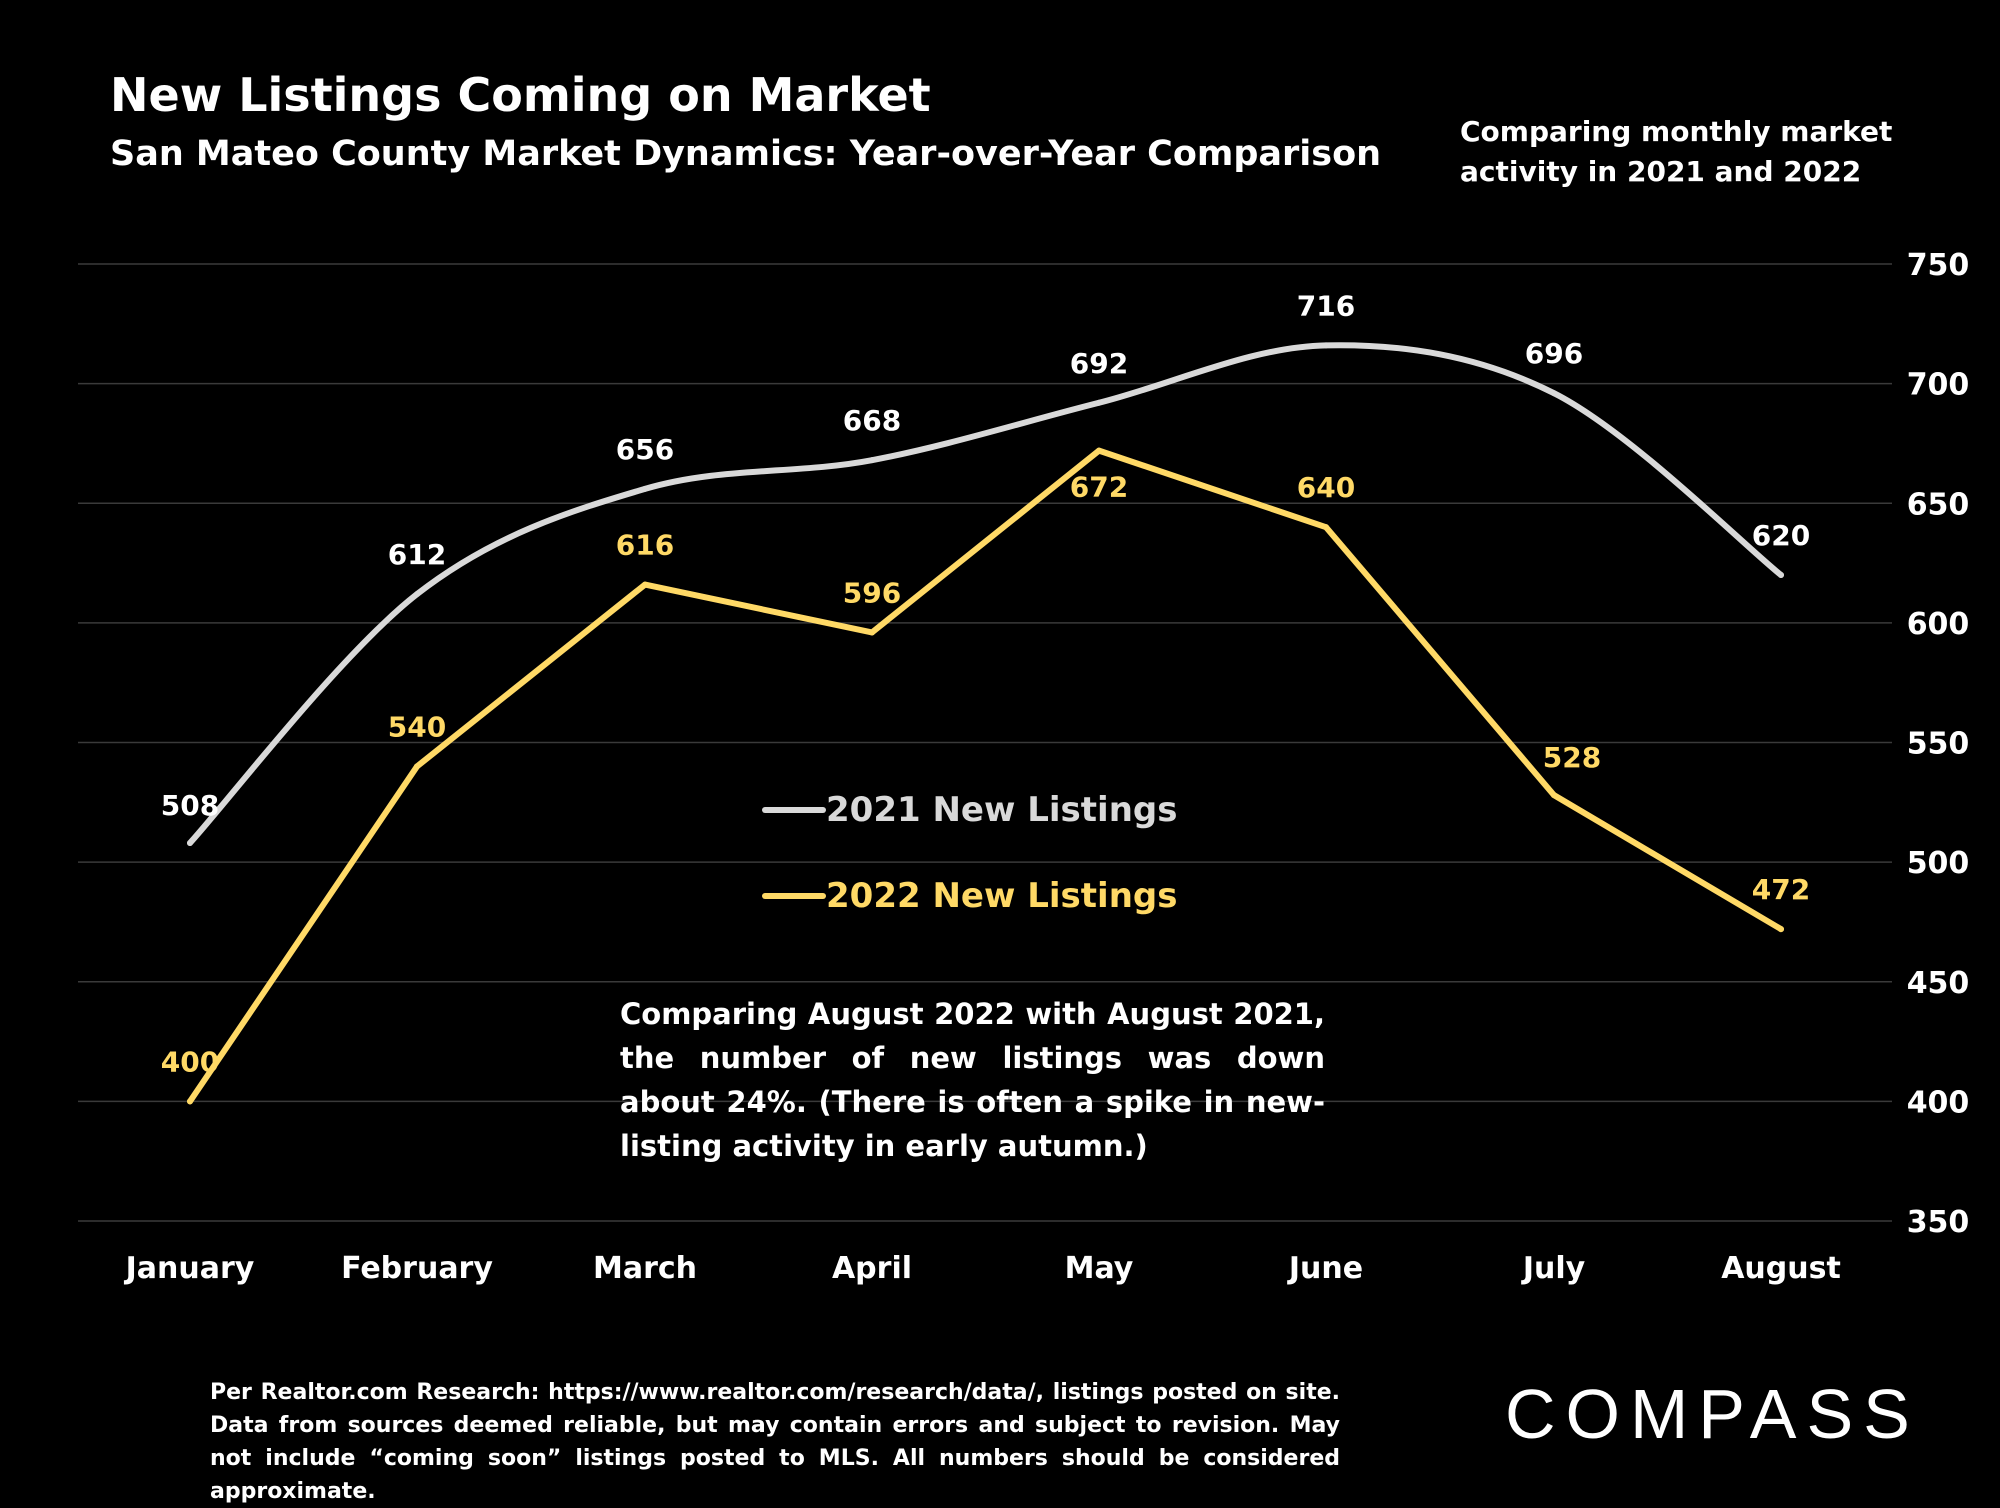  I want to click on data-label: 640, so click(1326, 487).